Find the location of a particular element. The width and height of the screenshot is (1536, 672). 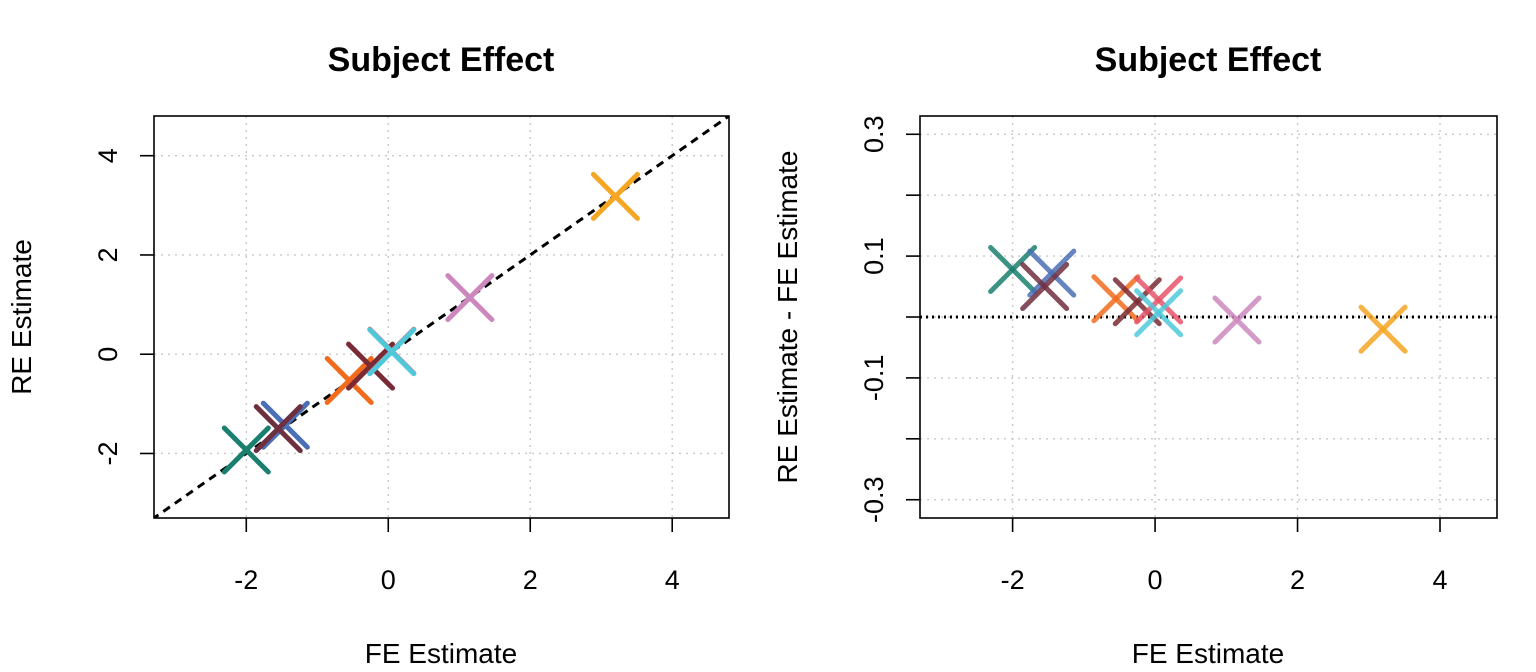

y-axis-label: RE Estimate - FE Estimate is located at coordinates (787, 317).